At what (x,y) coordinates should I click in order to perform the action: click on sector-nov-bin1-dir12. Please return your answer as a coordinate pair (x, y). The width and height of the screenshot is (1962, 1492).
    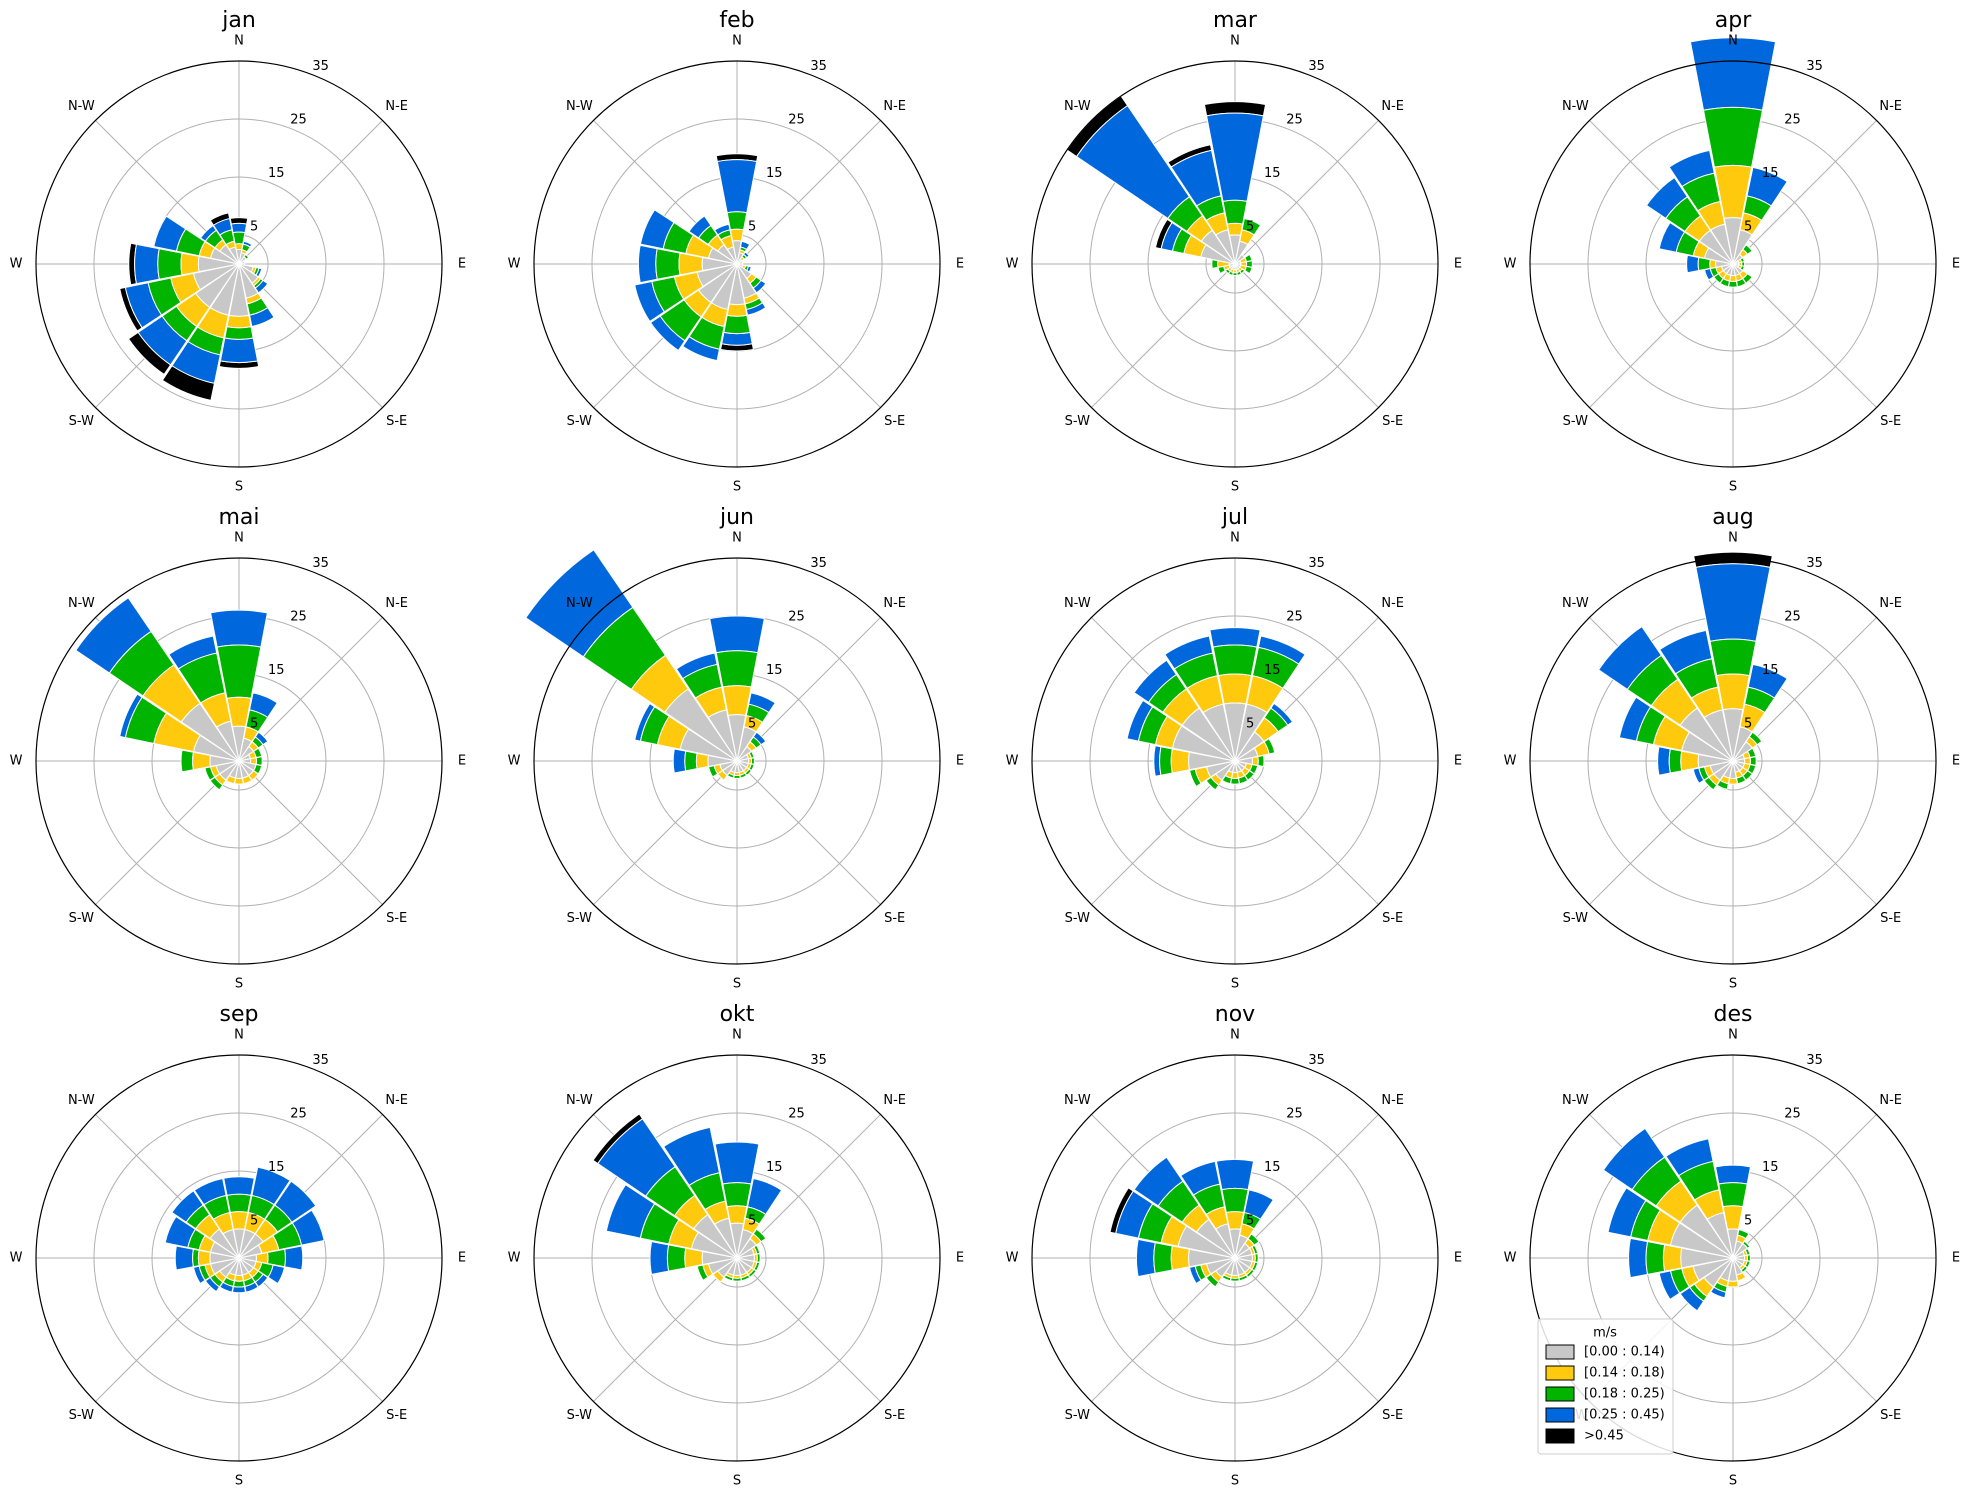
    Looking at the image, I should click on (1180, 1258).